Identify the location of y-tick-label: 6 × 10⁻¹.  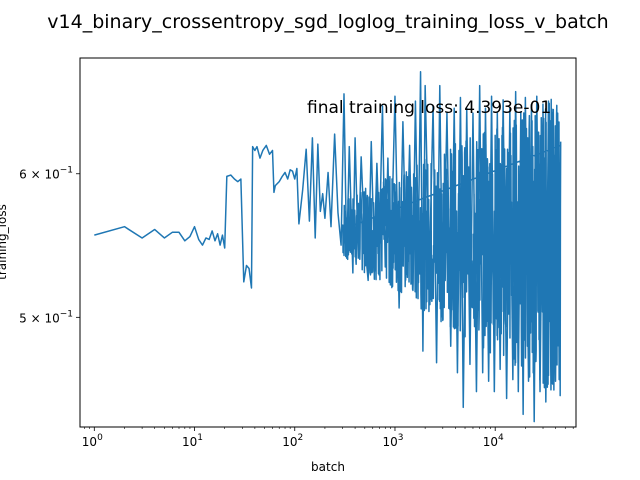
(46, 174).